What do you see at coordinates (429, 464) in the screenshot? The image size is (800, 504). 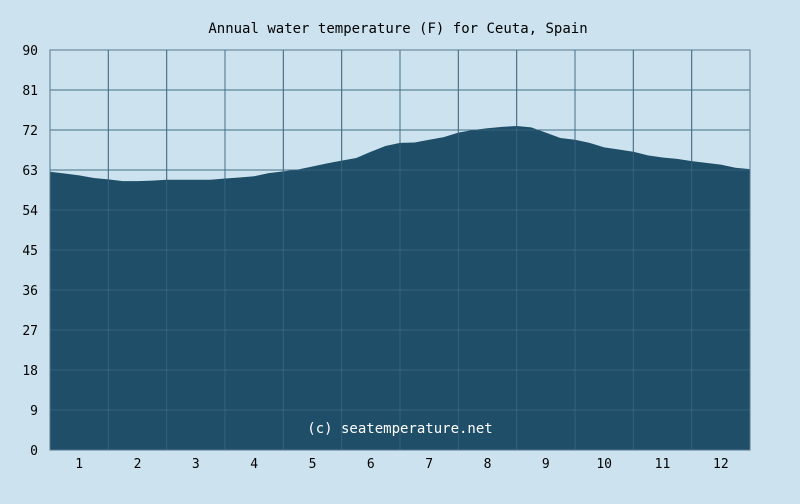 I see `x-tick-label: 7` at bounding box center [429, 464].